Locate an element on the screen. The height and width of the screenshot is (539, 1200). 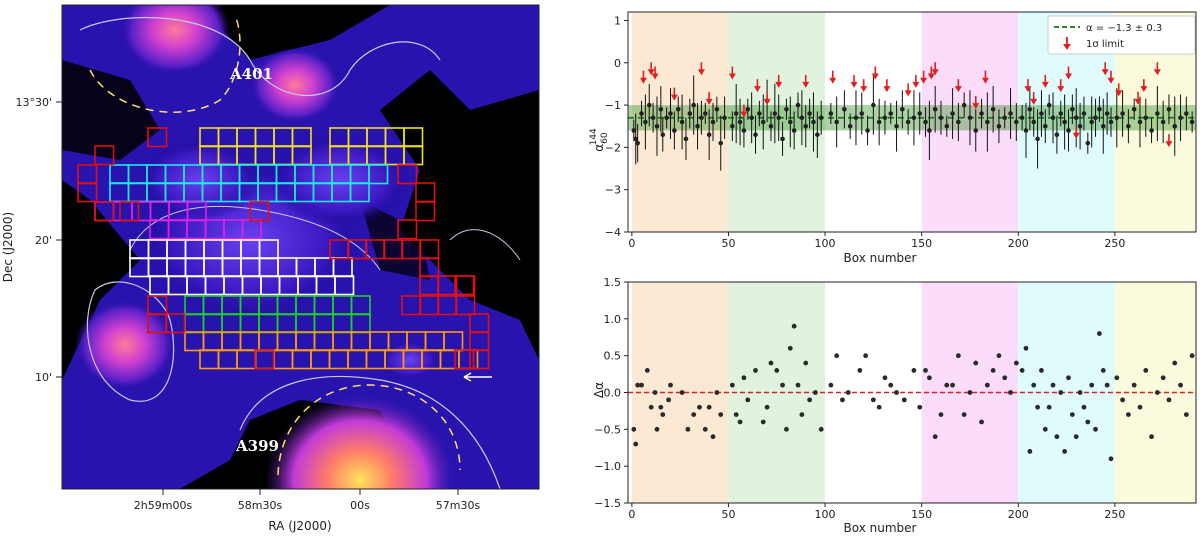
x-tick-label: 0 is located at coordinates (631, 243).